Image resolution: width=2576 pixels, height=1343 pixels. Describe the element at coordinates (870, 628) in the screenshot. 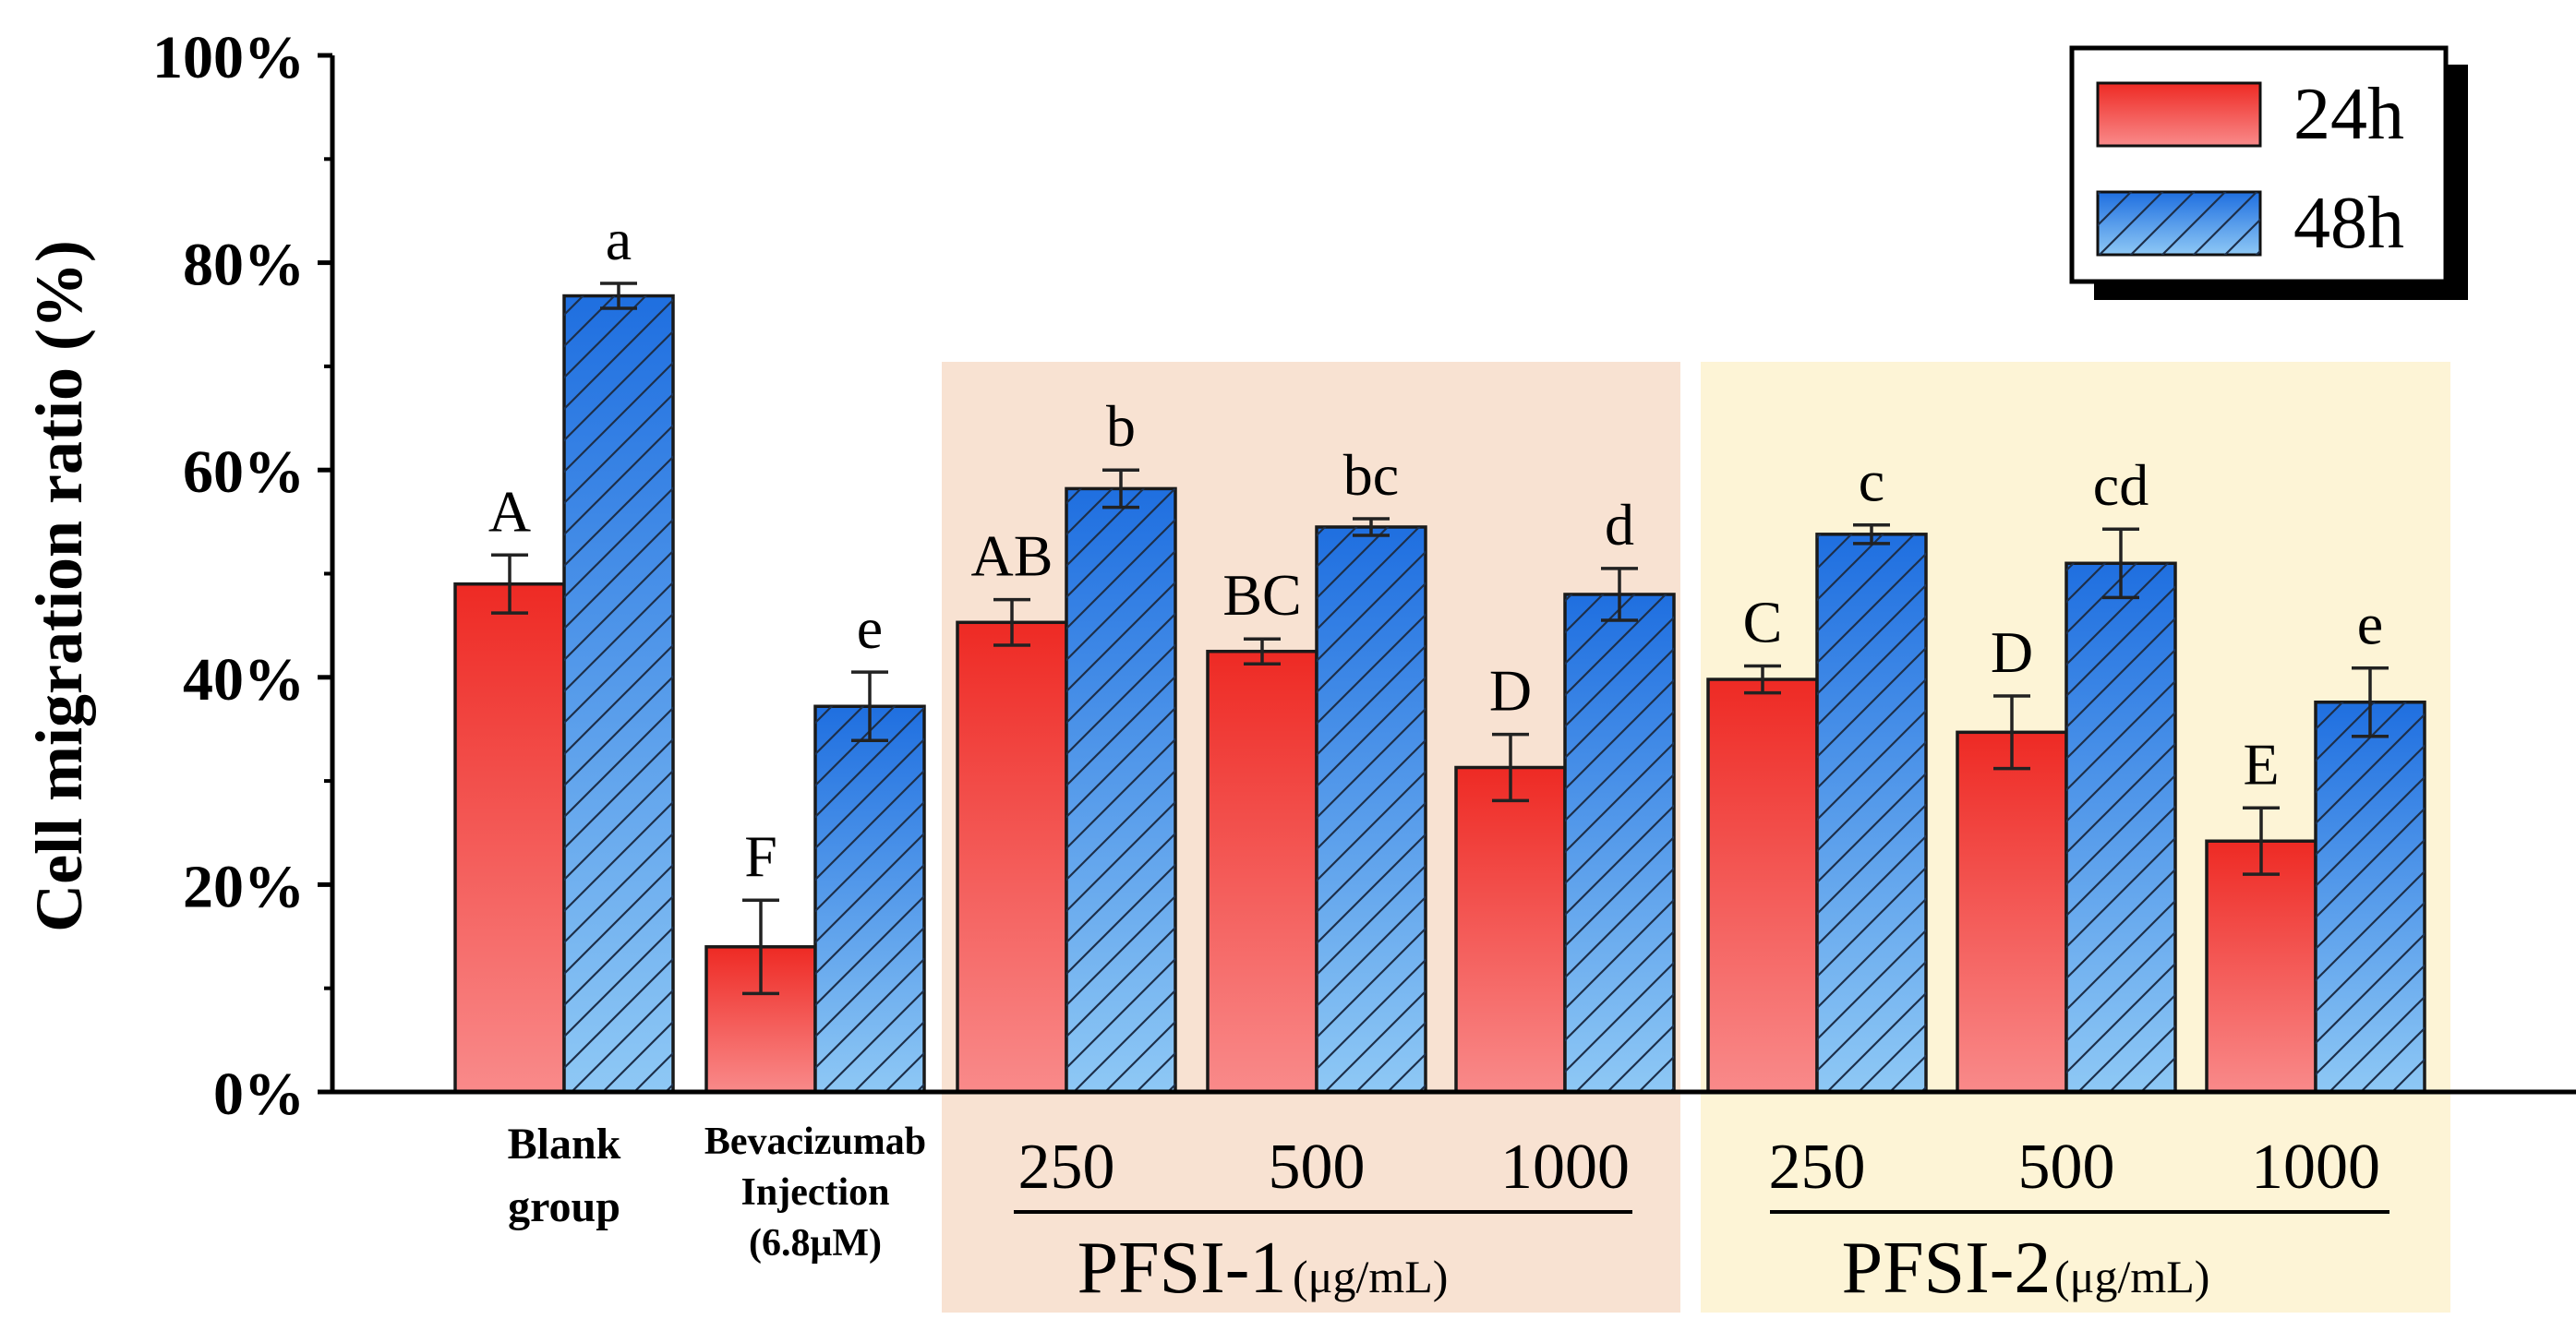

I see `sig-label-48h-1: e` at that location.